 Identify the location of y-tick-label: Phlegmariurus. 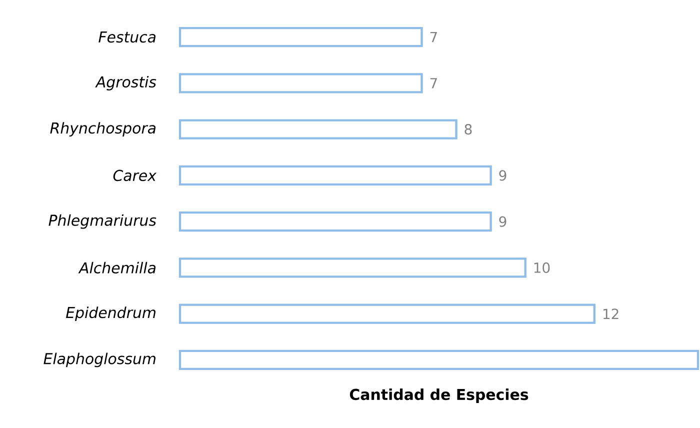
(102, 221).